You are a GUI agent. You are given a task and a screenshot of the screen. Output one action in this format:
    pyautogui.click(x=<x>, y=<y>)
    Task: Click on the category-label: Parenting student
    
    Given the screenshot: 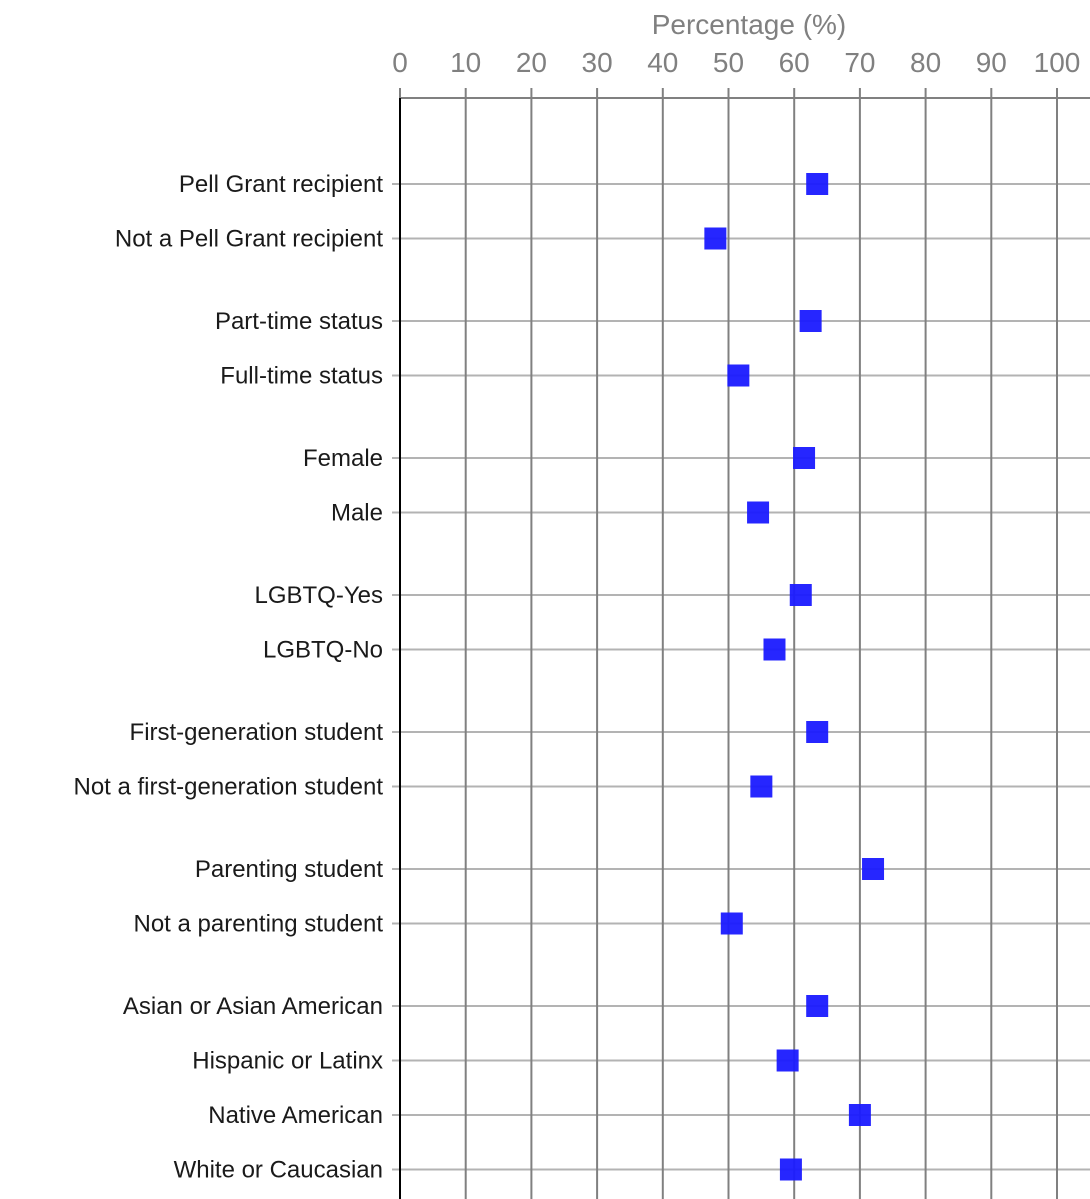 What is the action you would take?
    pyautogui.click(x=289, y=869)
    